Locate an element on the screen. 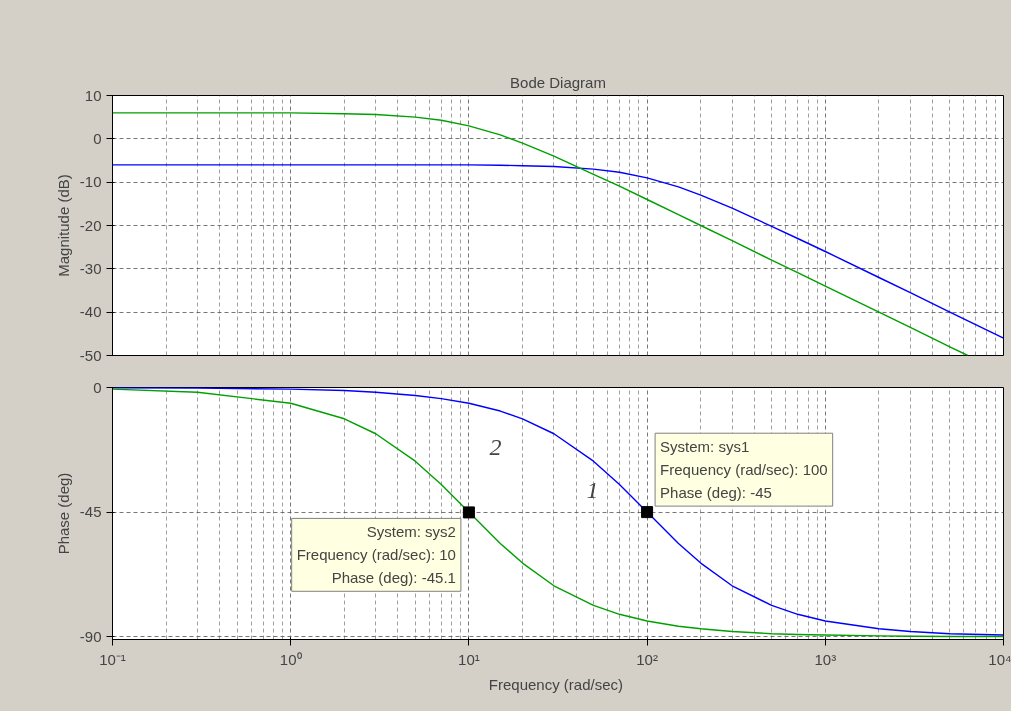 This screenshot has width=1011, height=711. annotation: System: sys1 Frequency (rad/sec): 100 Phase (deg): -45 is located at coordinates (744, 470).